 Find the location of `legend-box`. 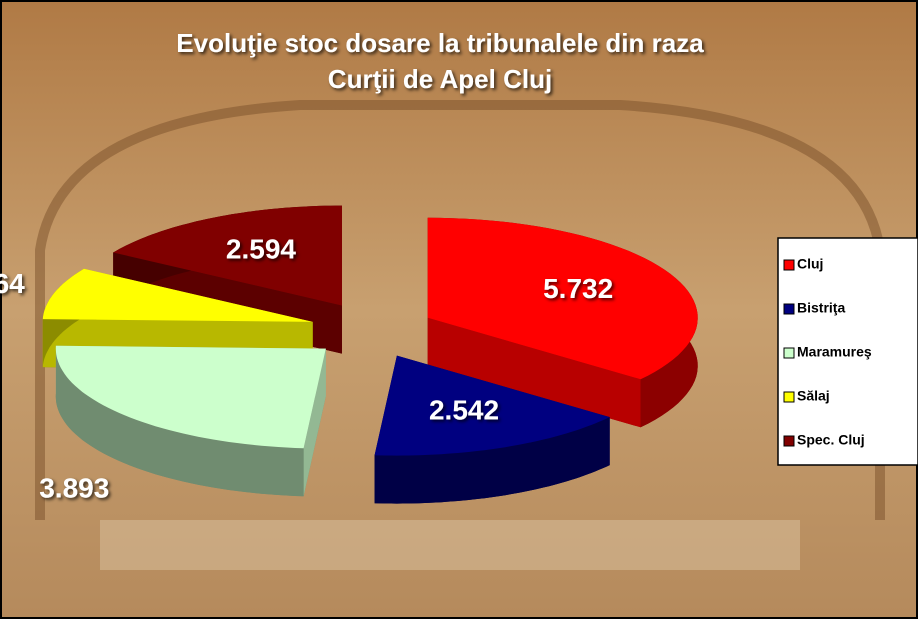

legend-box is located at coordinates (847, 351).